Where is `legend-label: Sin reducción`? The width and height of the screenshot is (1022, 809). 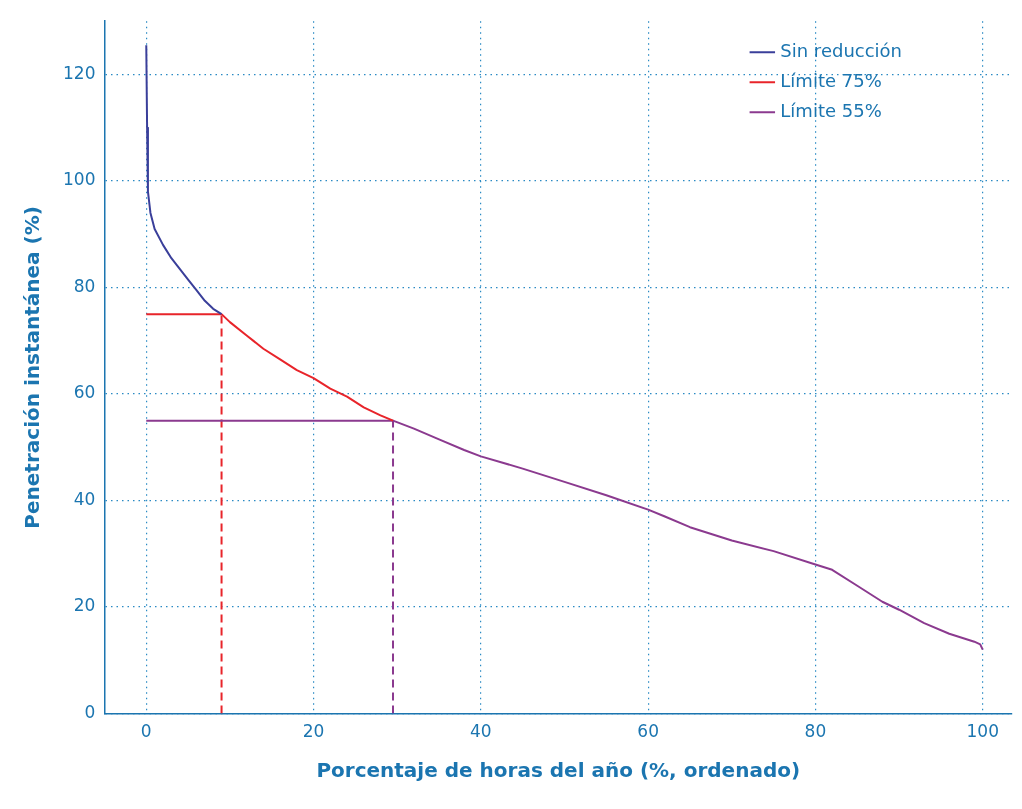
legend-label: Sin reducción is located at coordinates (841, 50).